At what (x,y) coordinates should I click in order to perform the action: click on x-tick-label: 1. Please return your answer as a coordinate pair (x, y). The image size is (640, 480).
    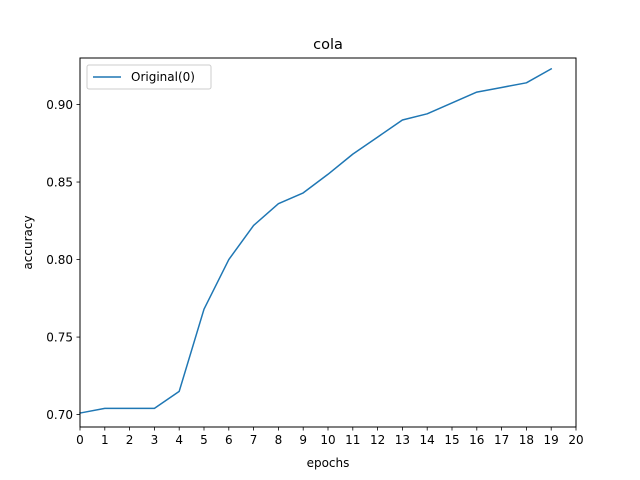
    Looking at the image, I should click on (105, 440).